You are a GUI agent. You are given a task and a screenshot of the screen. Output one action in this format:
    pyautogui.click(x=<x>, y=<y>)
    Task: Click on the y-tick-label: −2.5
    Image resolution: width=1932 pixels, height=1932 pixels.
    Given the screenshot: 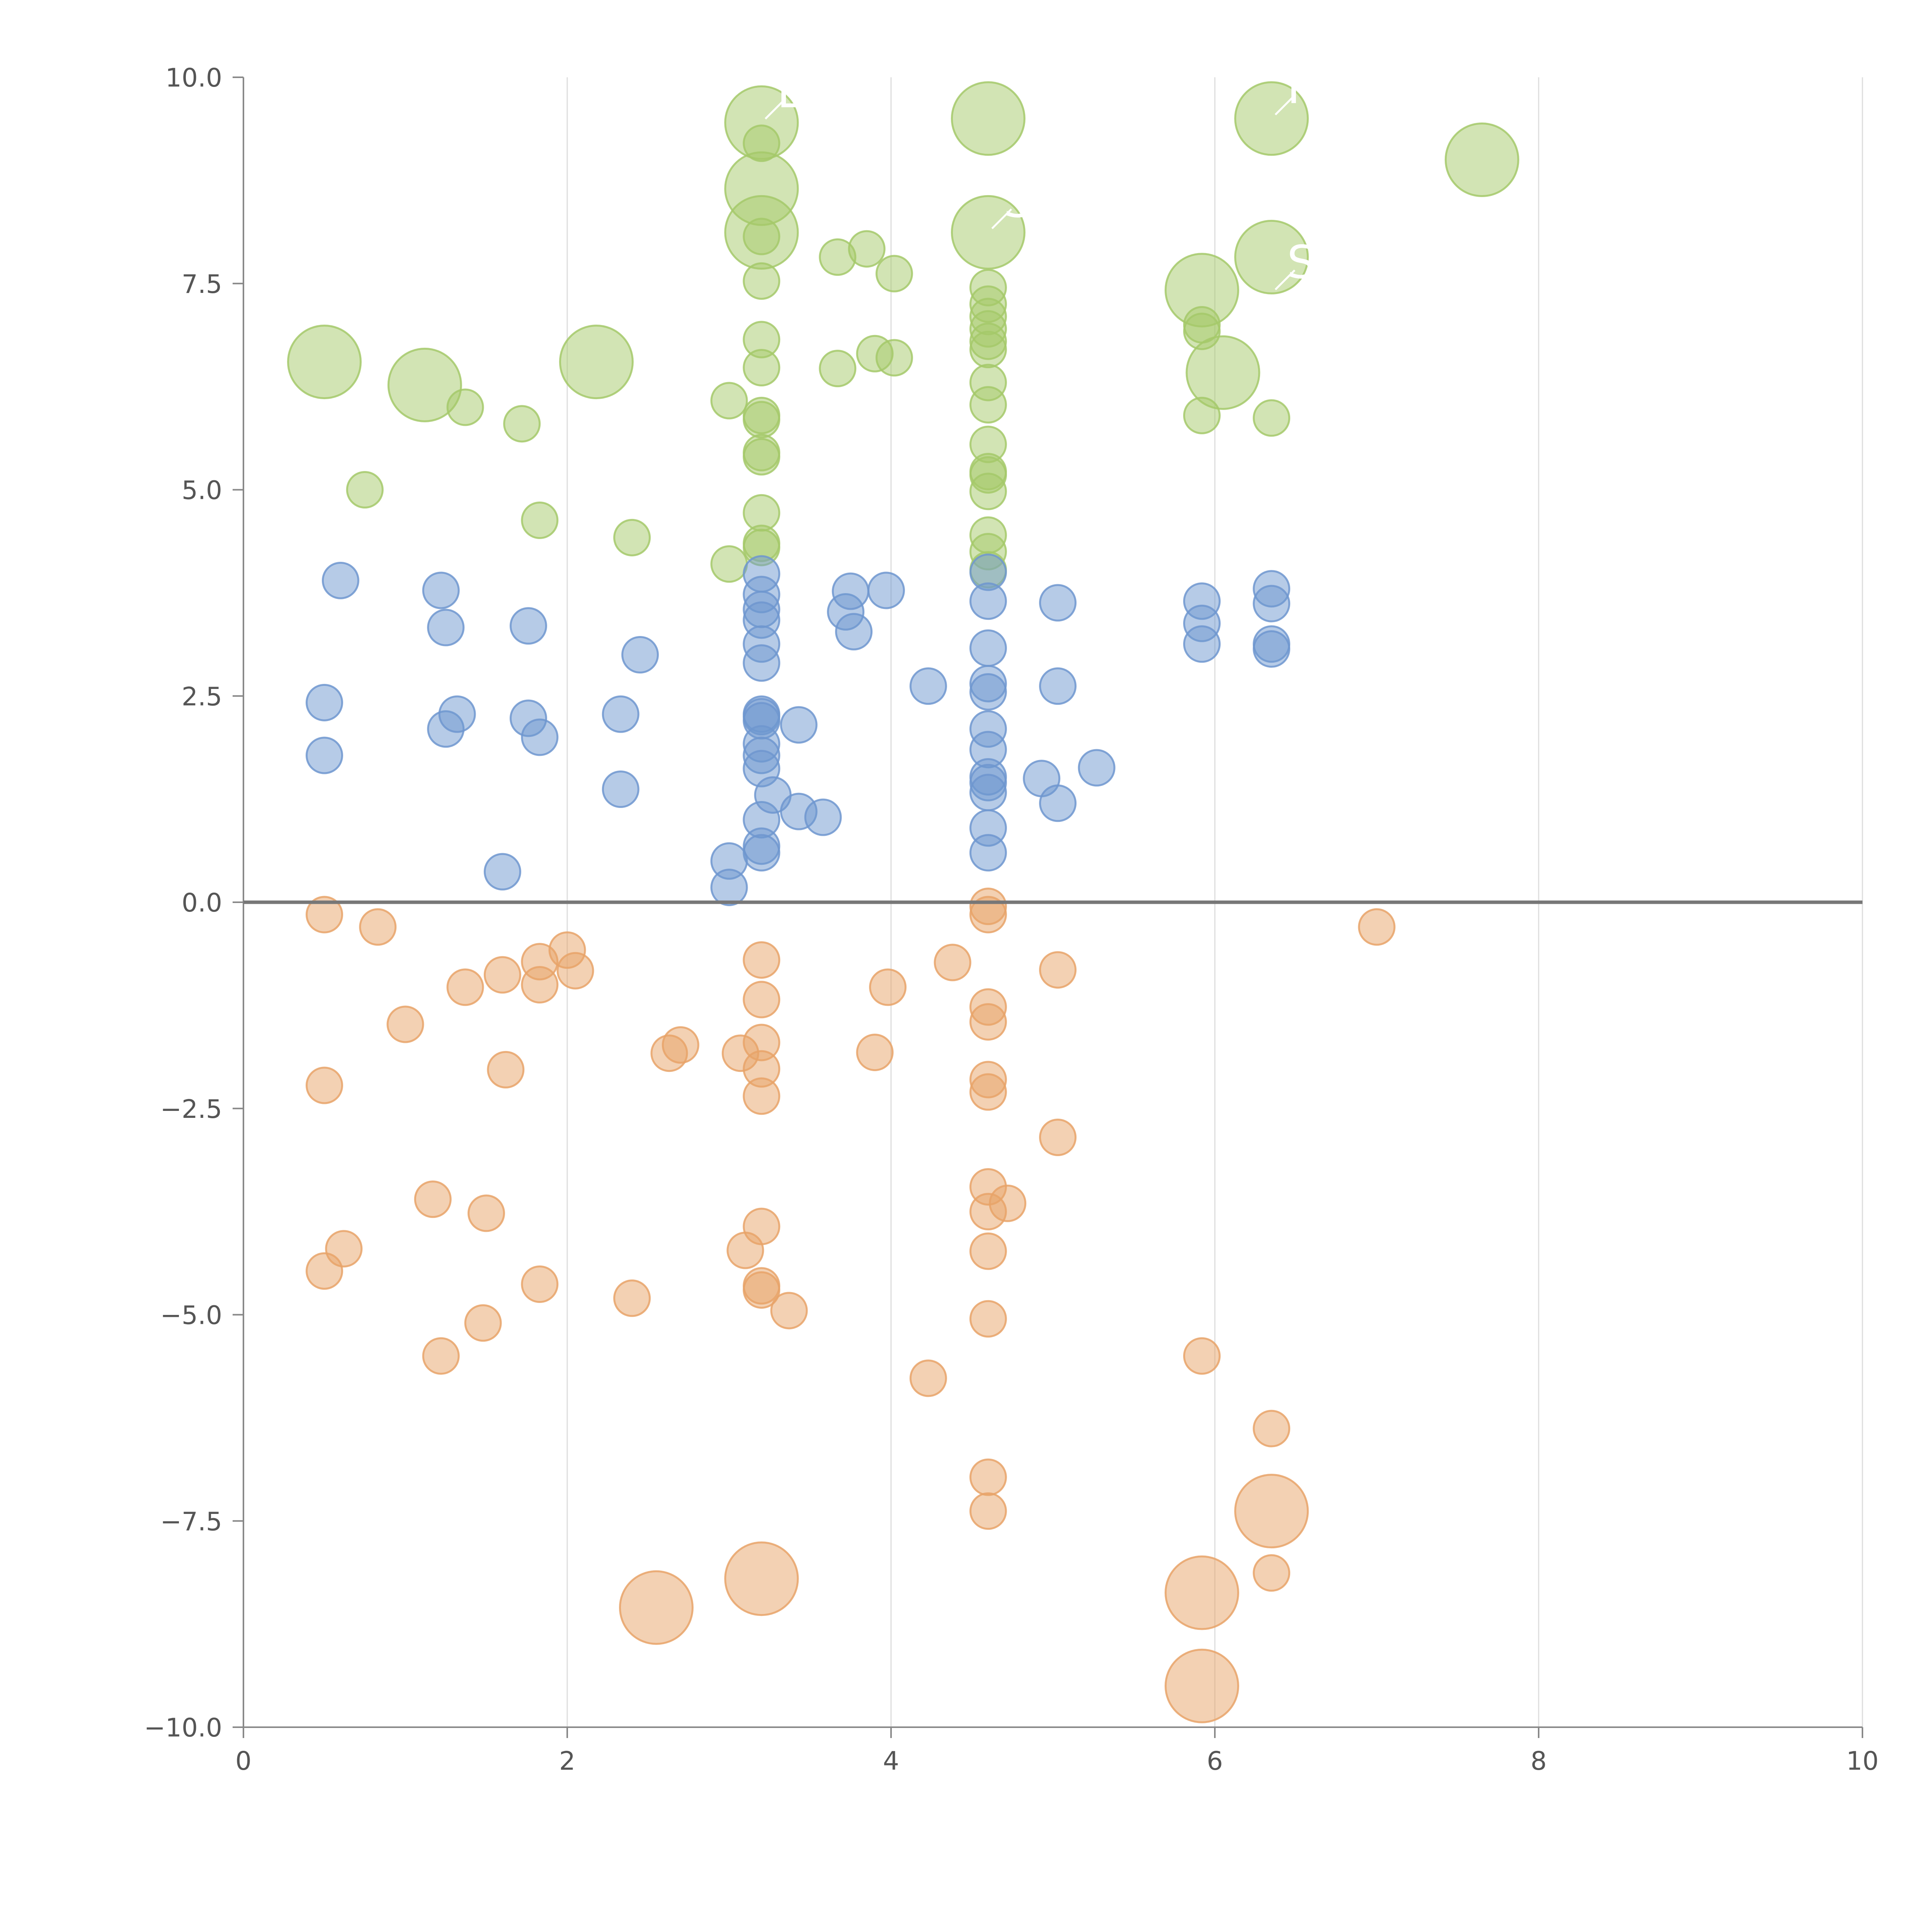 What is the action you would take?
    pyautogui.click(x=191, y=1109)
    